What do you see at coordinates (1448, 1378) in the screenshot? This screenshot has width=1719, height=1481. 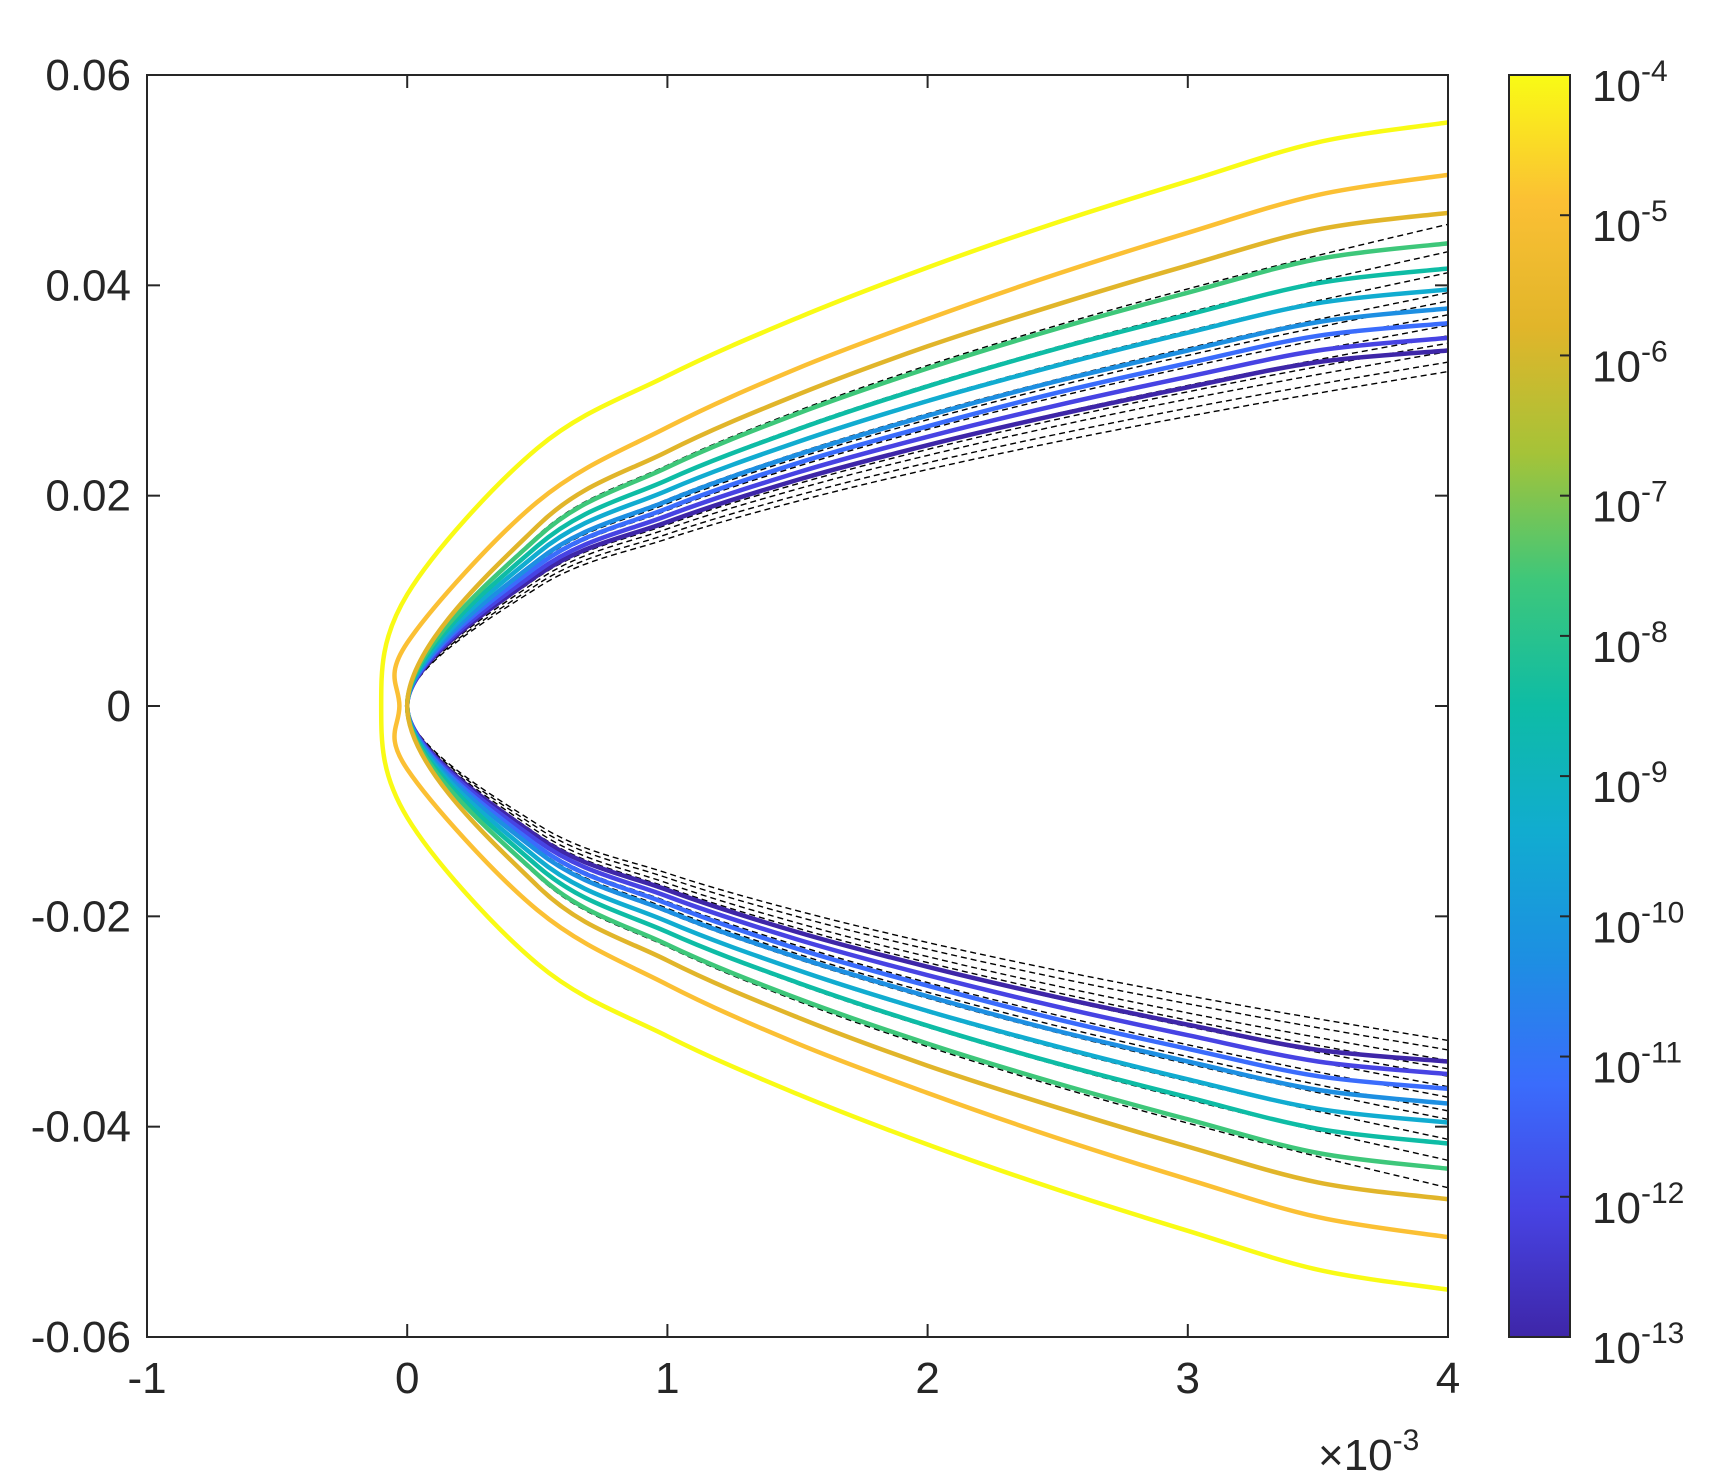 I see `x-tick-label: 4` at bounding box center [1448, 1378].